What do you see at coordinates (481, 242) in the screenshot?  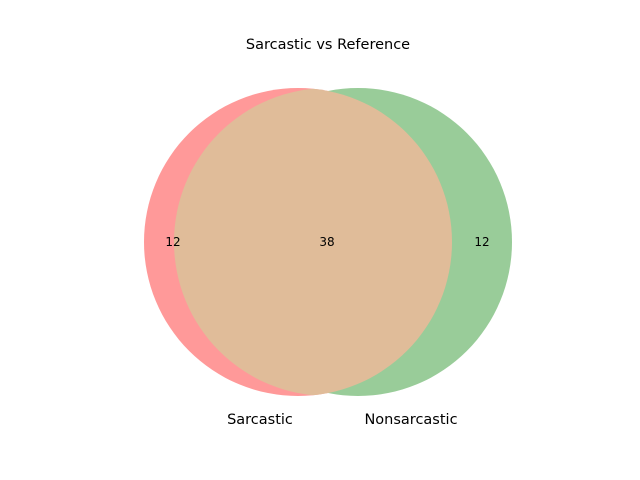 I see `count-nonsarcastic-only: 12` at bounding box center [481, 242].